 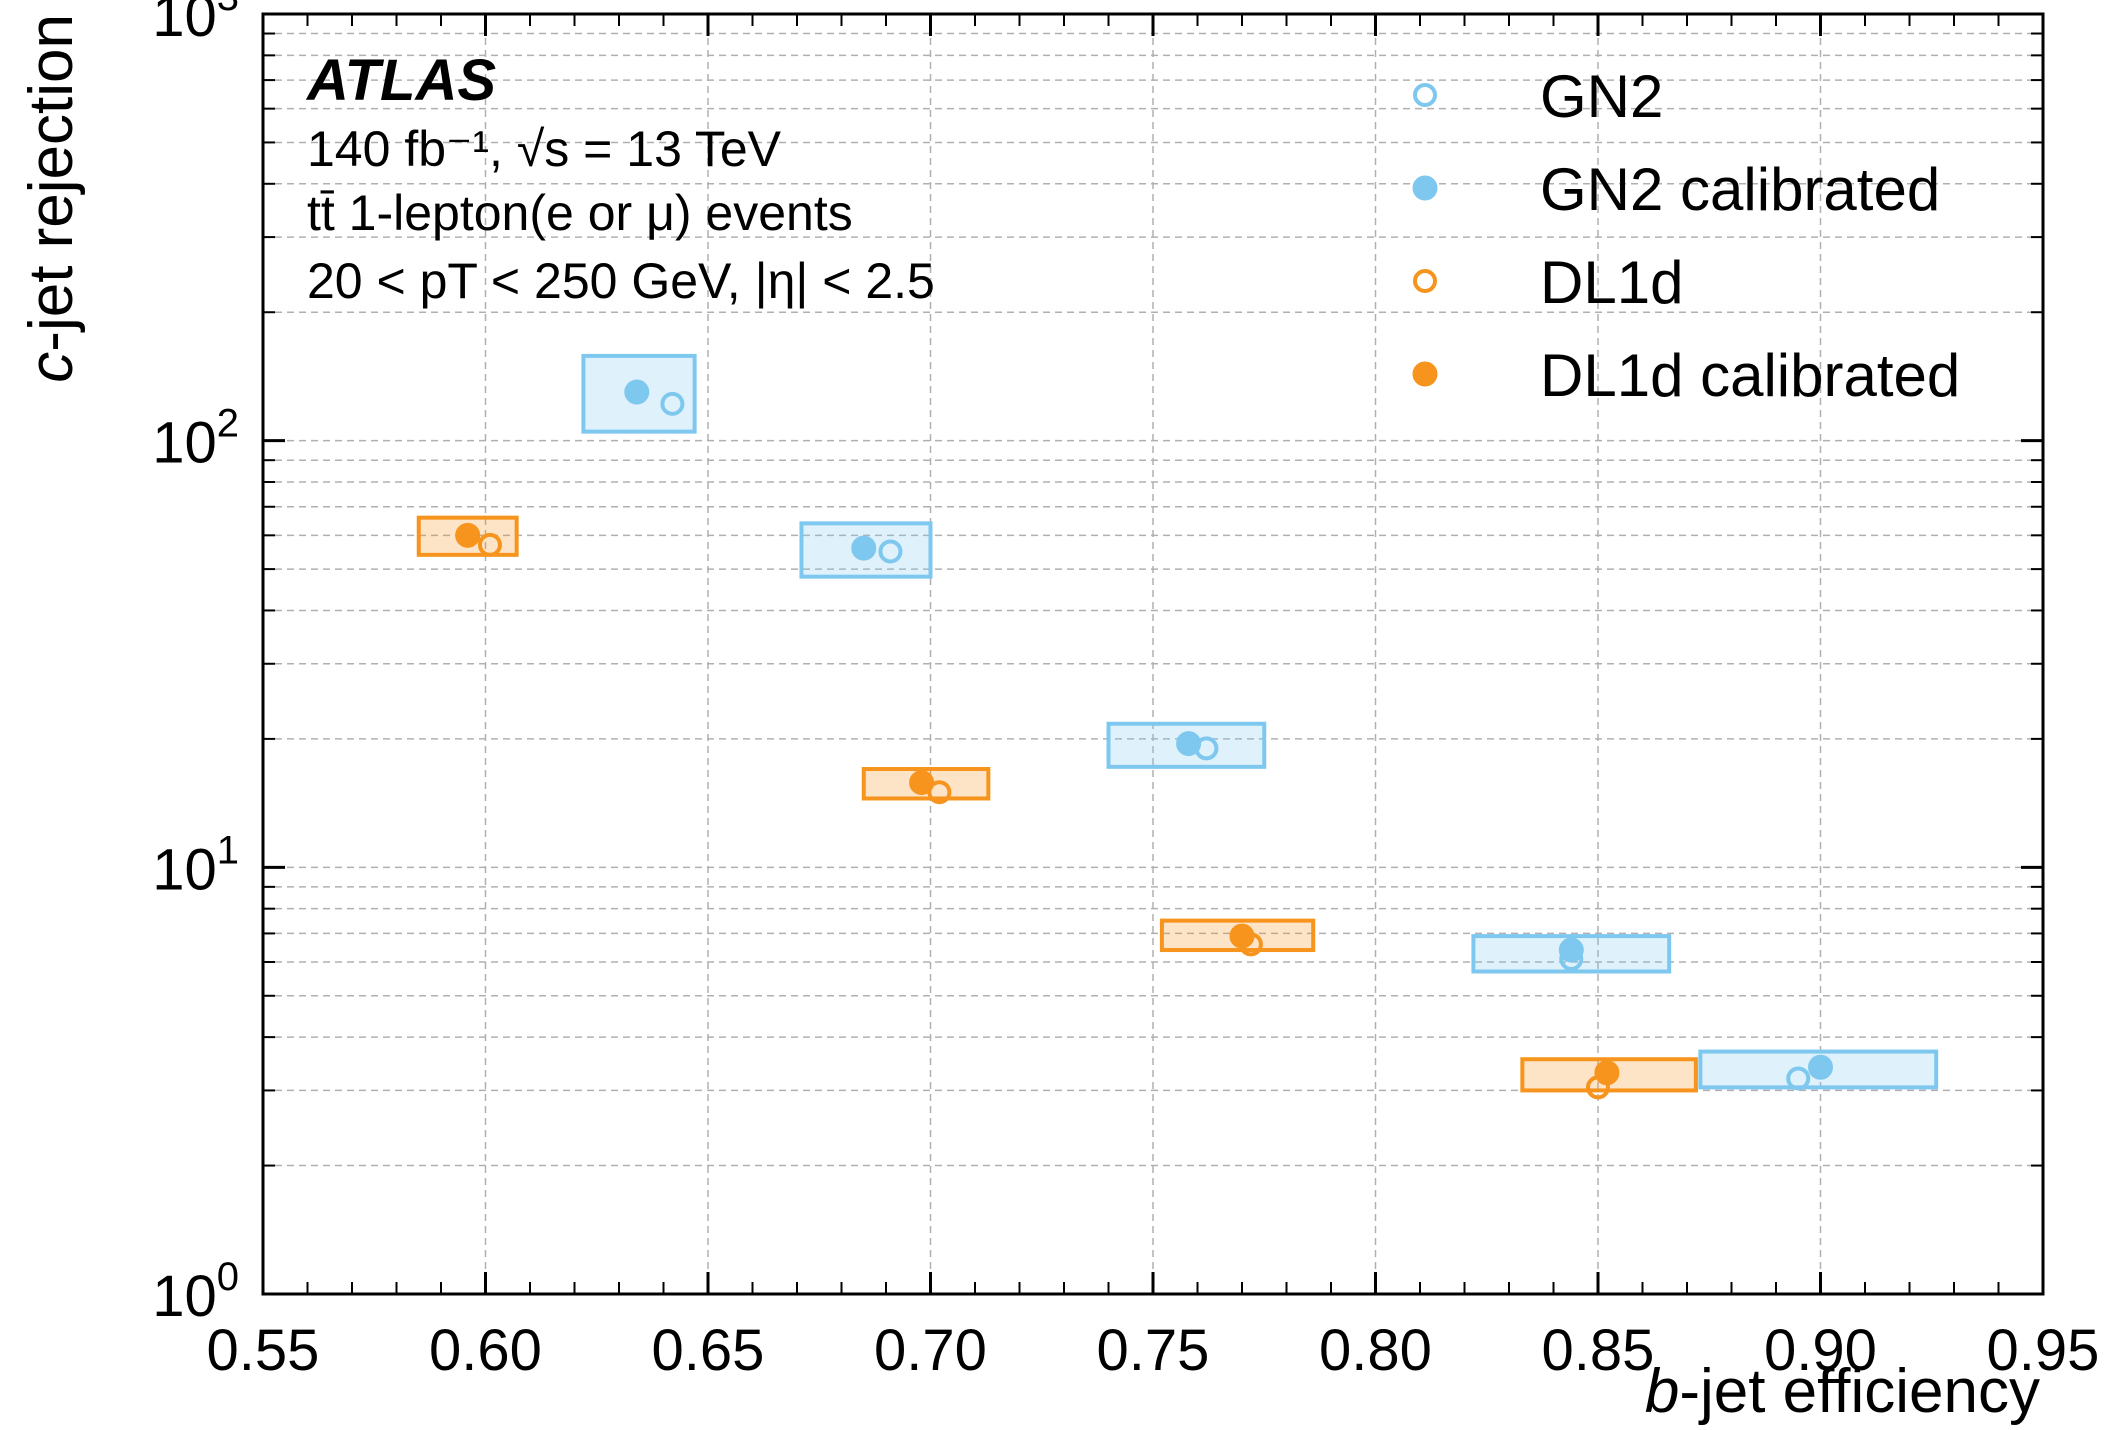 I want to click on x-tick-label: 0.65, so click(x=708, y=1350).